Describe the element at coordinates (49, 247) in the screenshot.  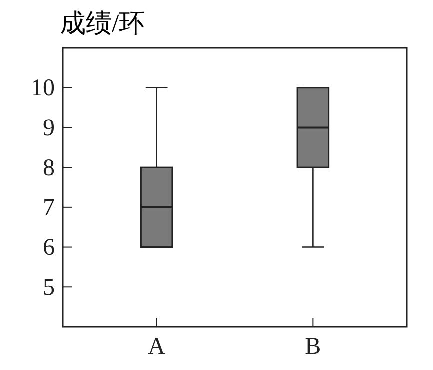
I see `y-tick-label: 6` at that location.